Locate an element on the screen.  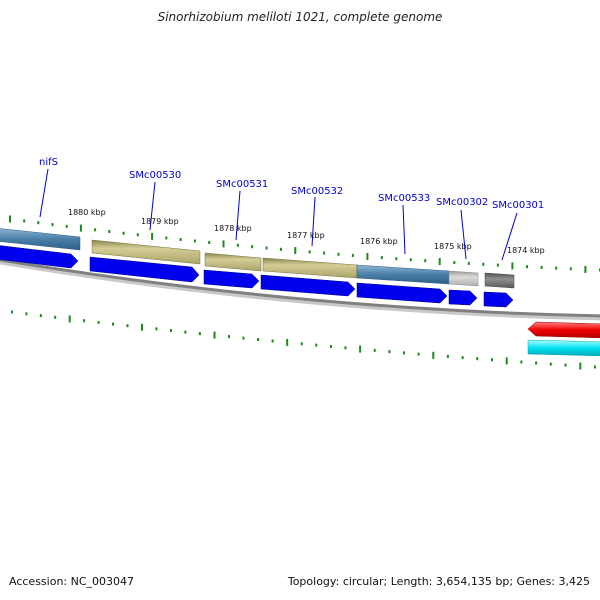
scale-label-1877: 1877 kbp is located at coordinates (306, 235).